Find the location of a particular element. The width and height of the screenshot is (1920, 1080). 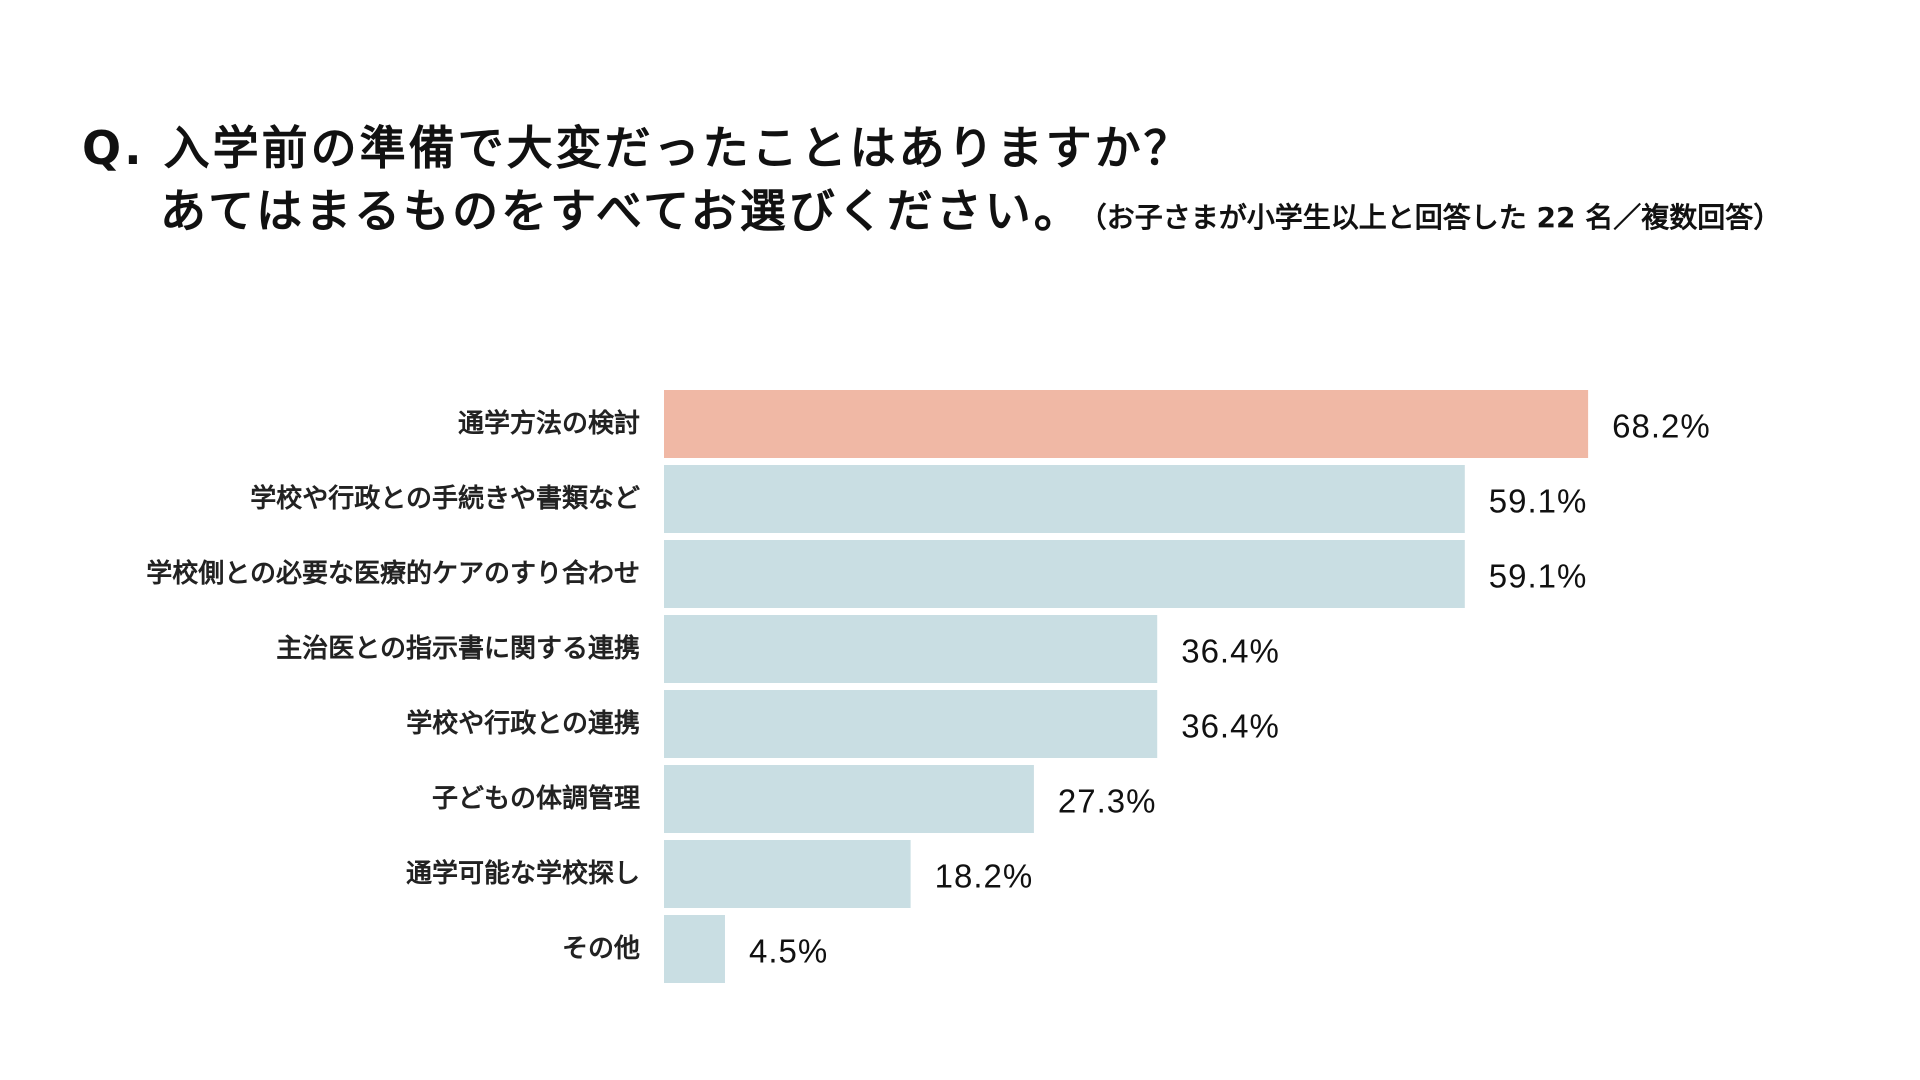

chart-title-line2-text: あてはまるものをすべてお選びください。 is located at coordinates (621, 211).